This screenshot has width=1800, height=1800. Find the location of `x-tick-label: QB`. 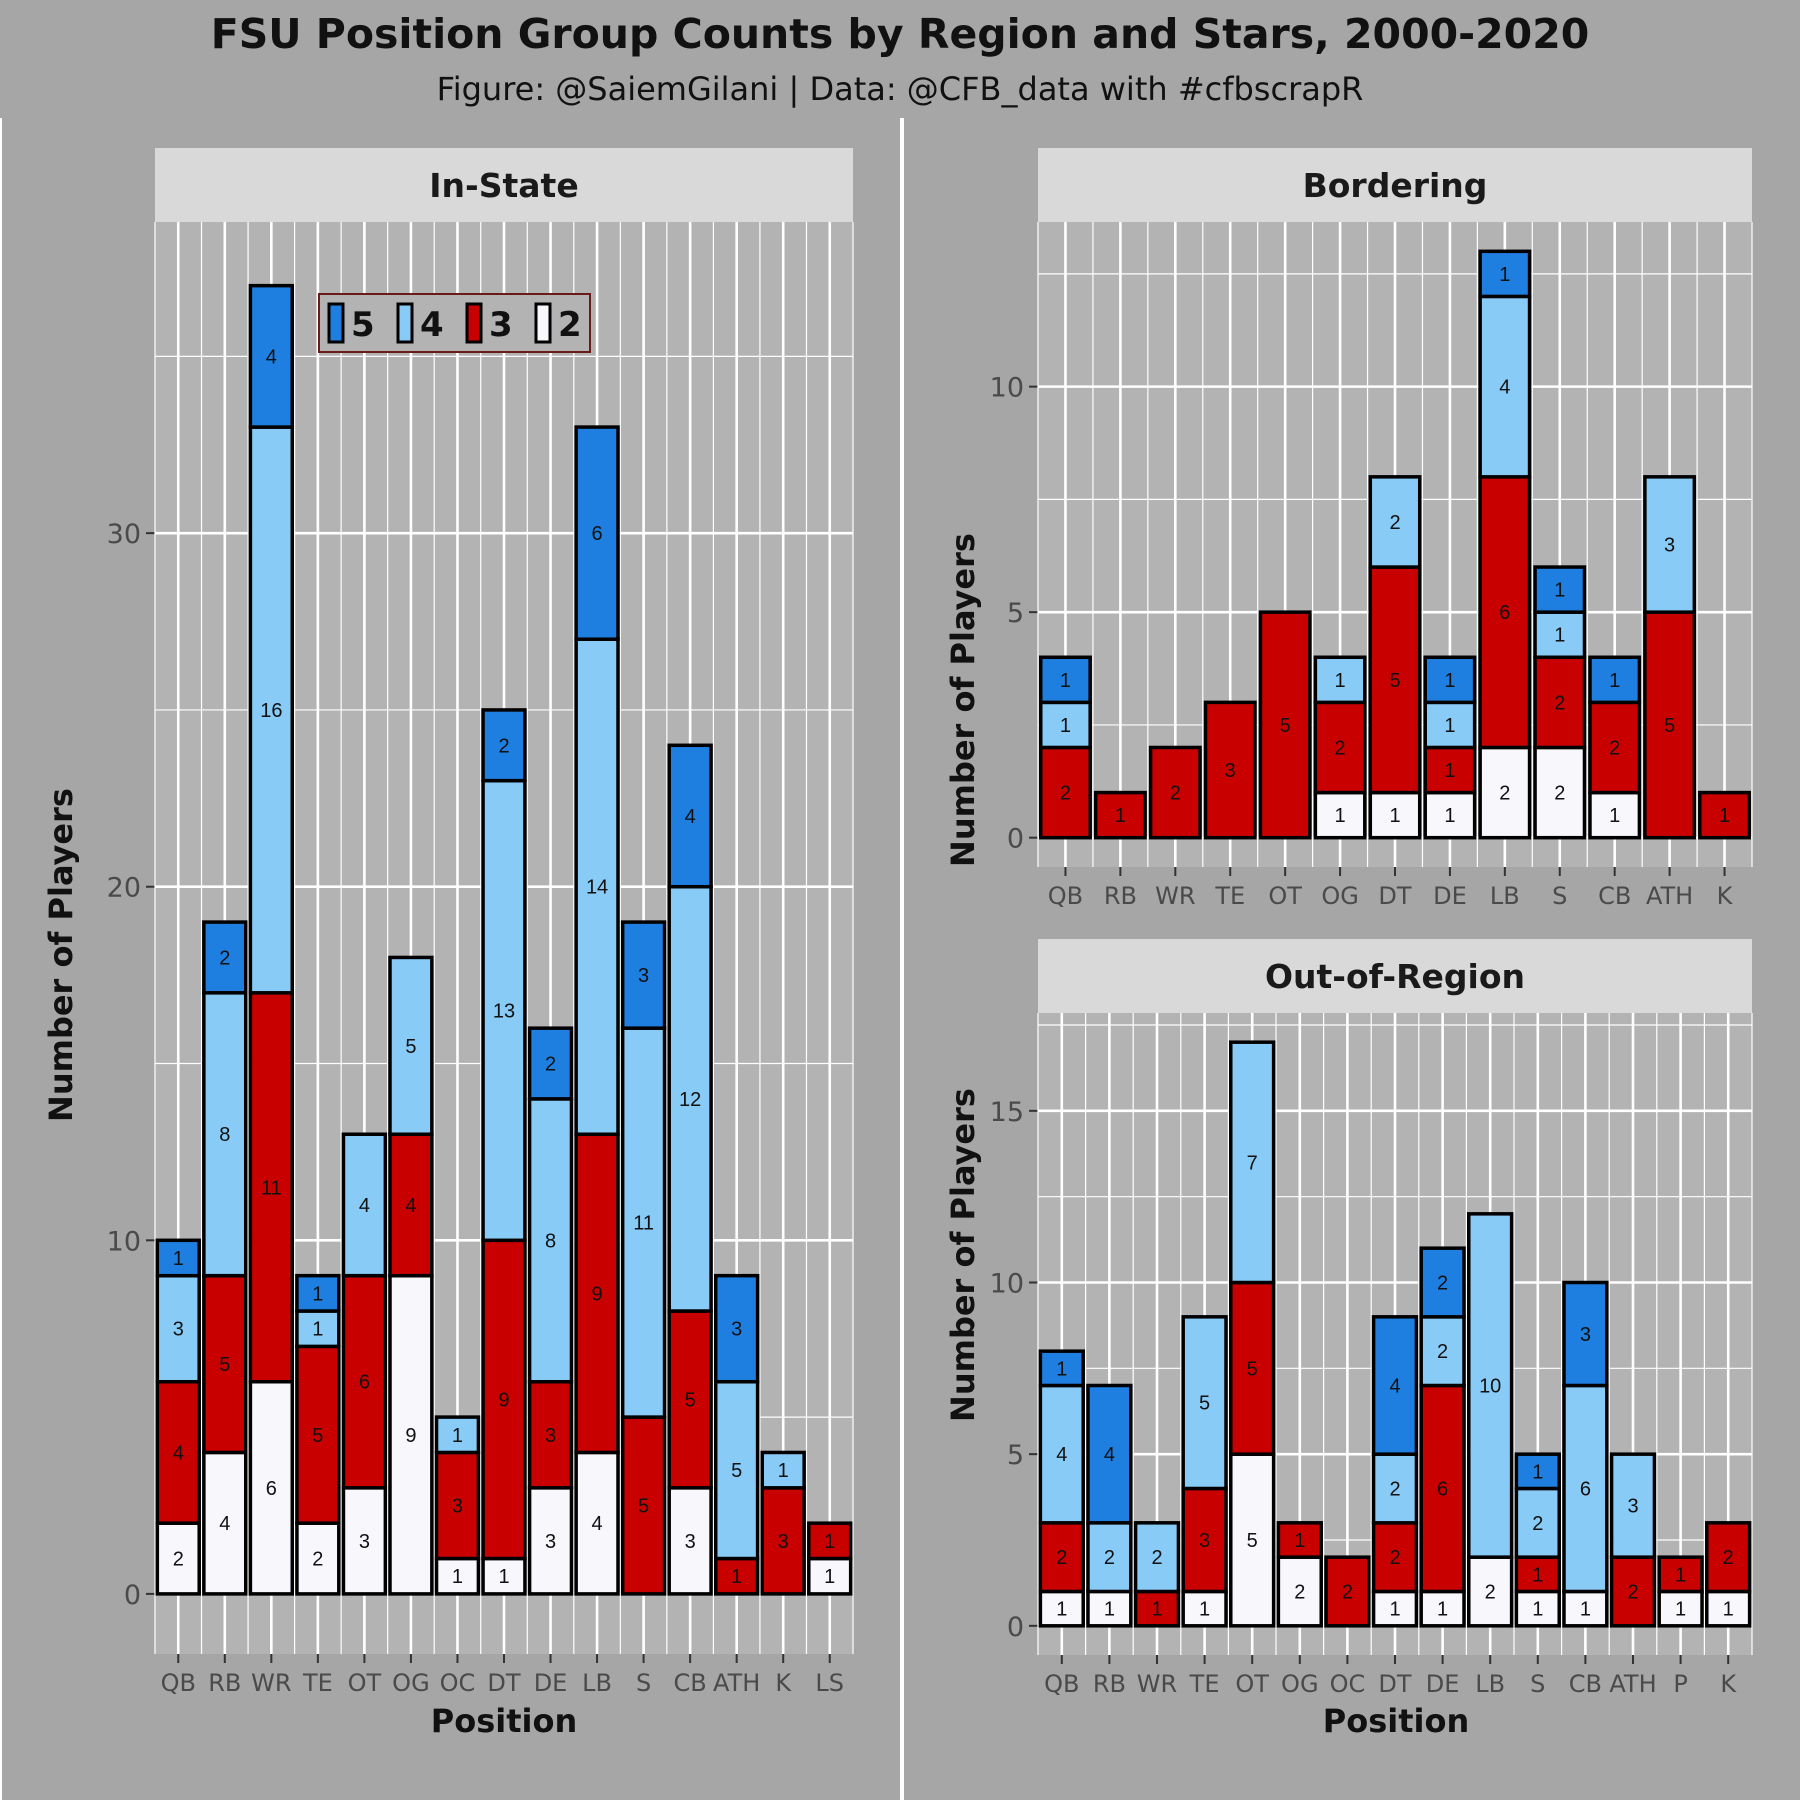

x-tick-label: QB is located at coordinates (178, 1683).